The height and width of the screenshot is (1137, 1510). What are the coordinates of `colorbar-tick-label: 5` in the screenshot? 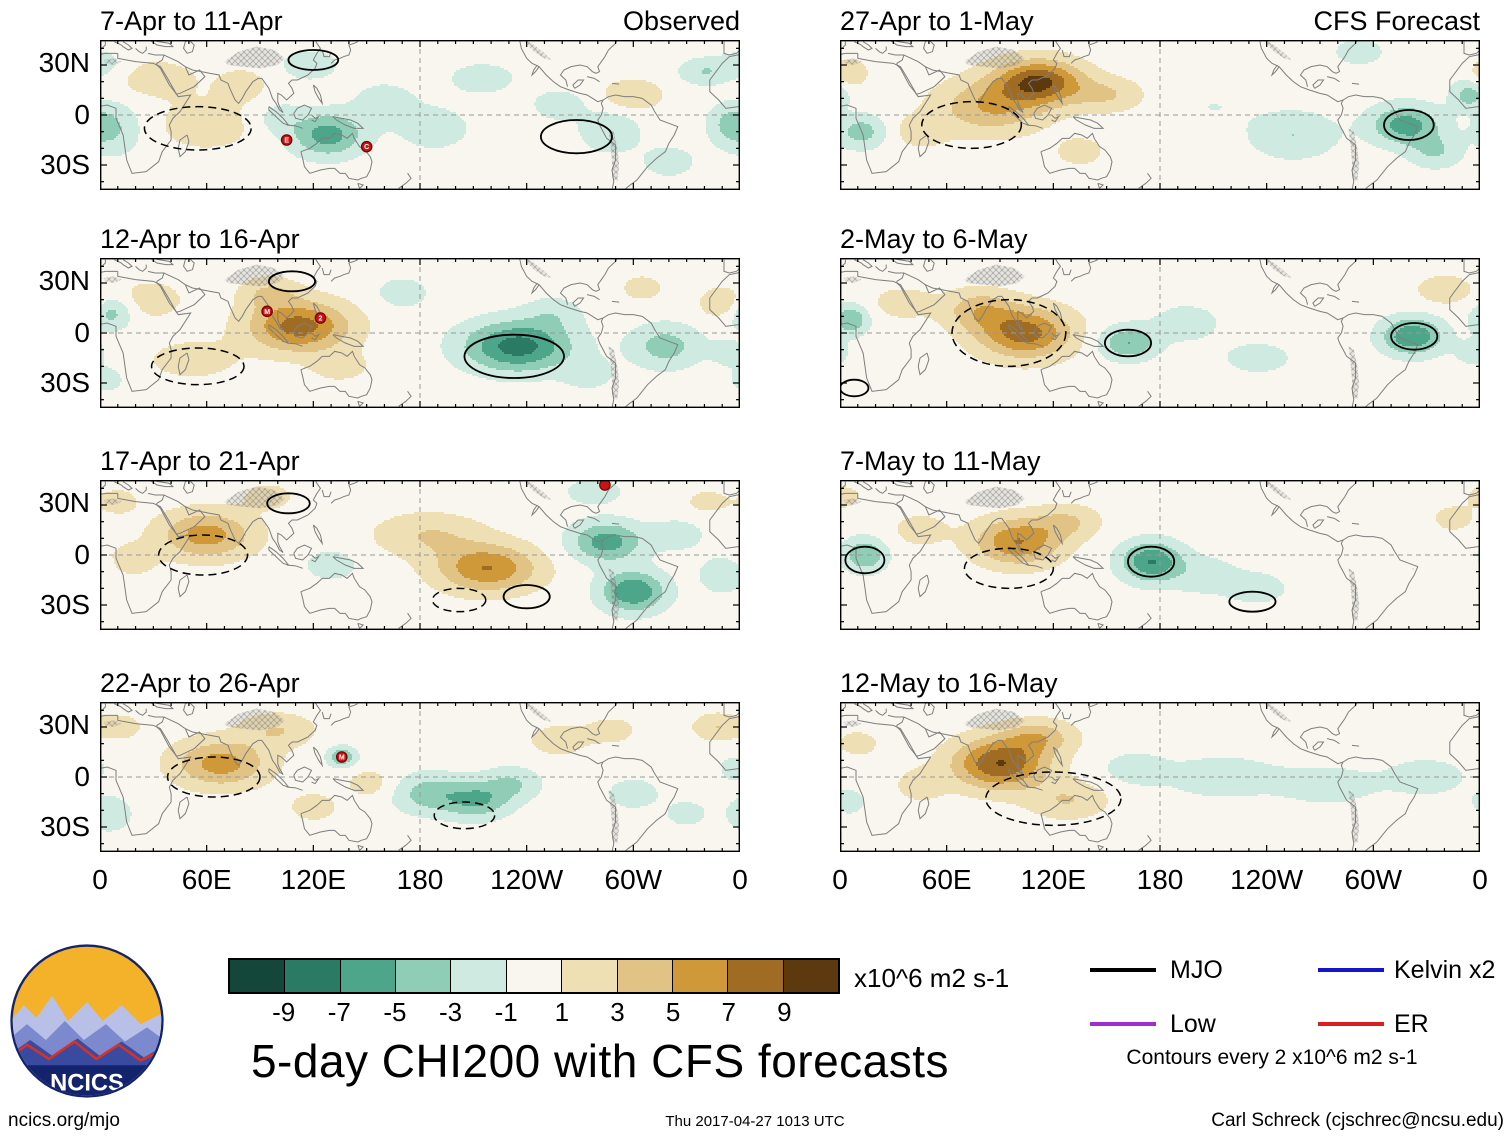 It's located at (673, 1012).